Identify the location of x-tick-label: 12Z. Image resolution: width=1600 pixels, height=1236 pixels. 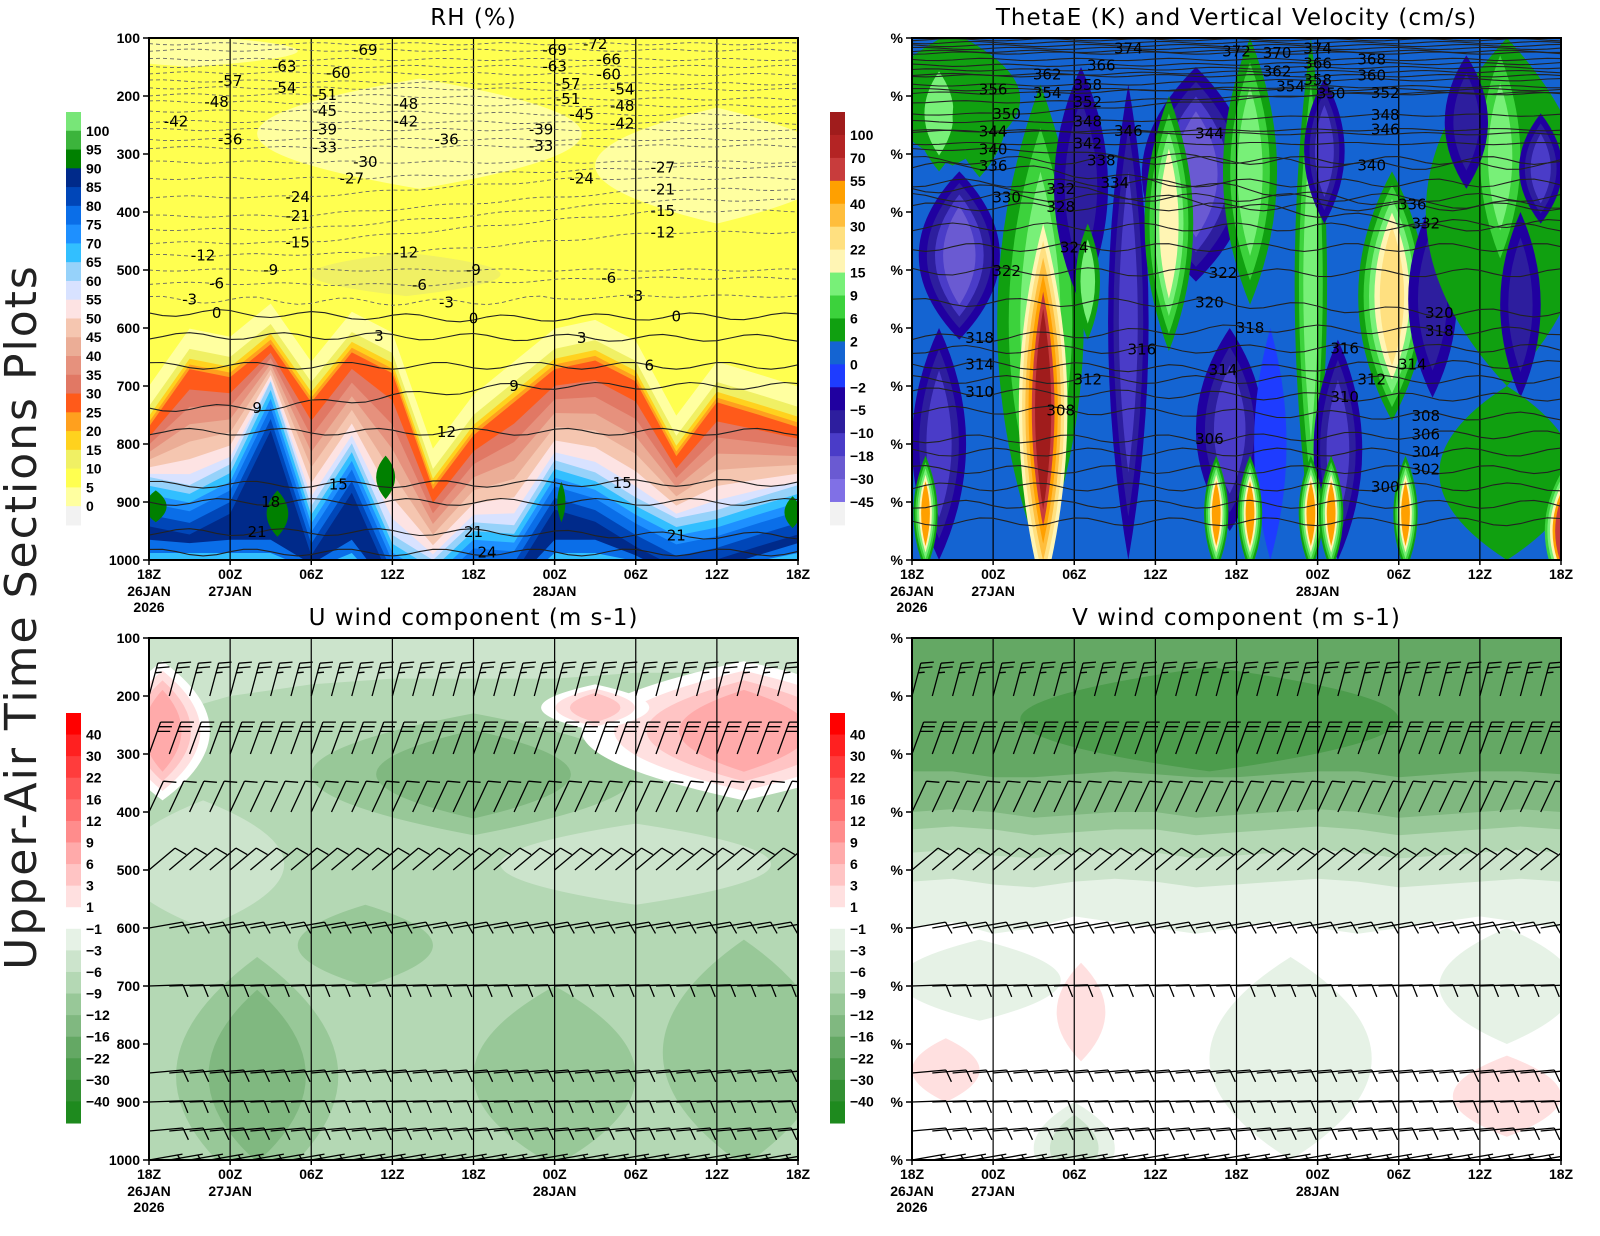
(1480, 574).